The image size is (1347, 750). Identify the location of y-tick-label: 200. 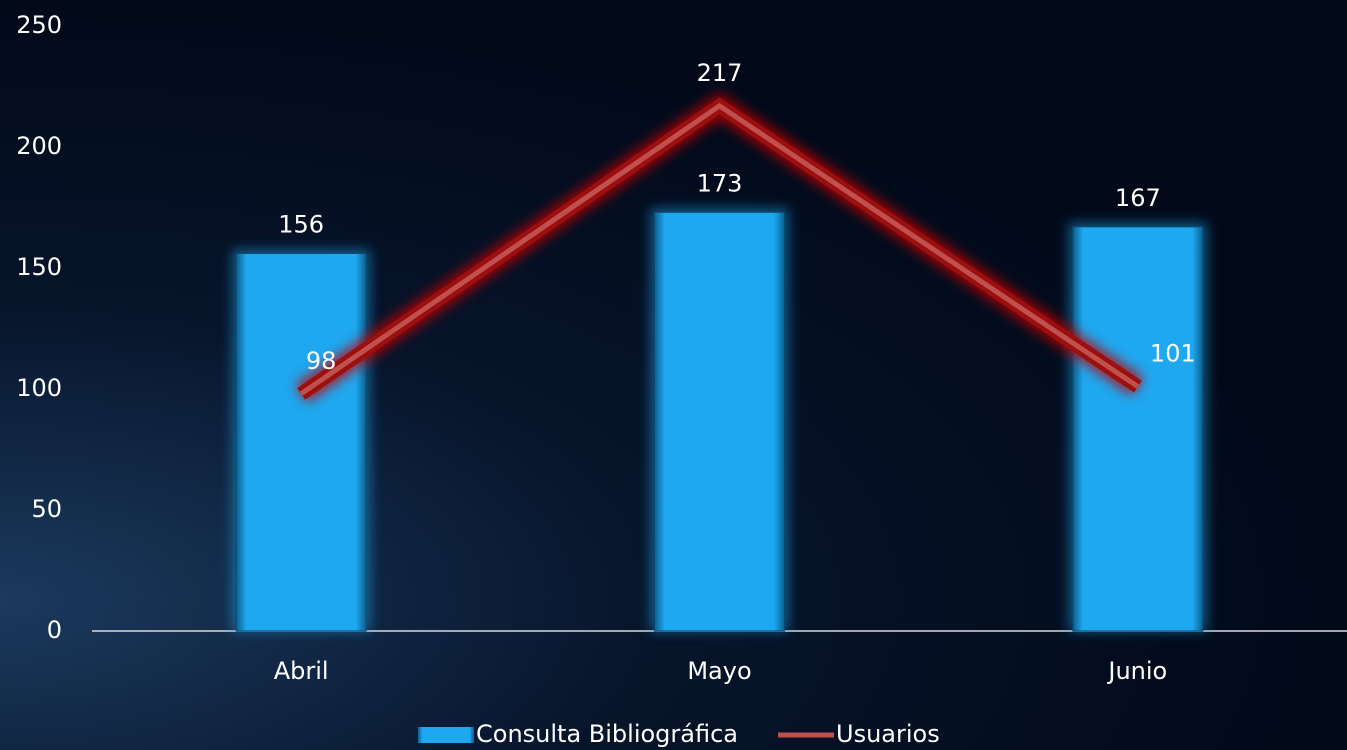
(39, 146).